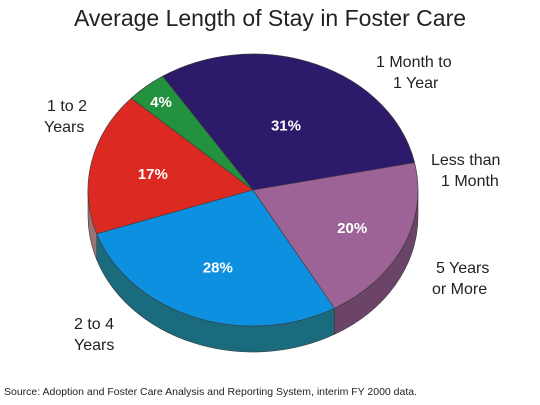 The height and width of the screenshot is (405, 540). What do you see at coordinates (153, 174) in the screenshot?
I see `value-label-17: 17%` at bounding box center [153, 174].